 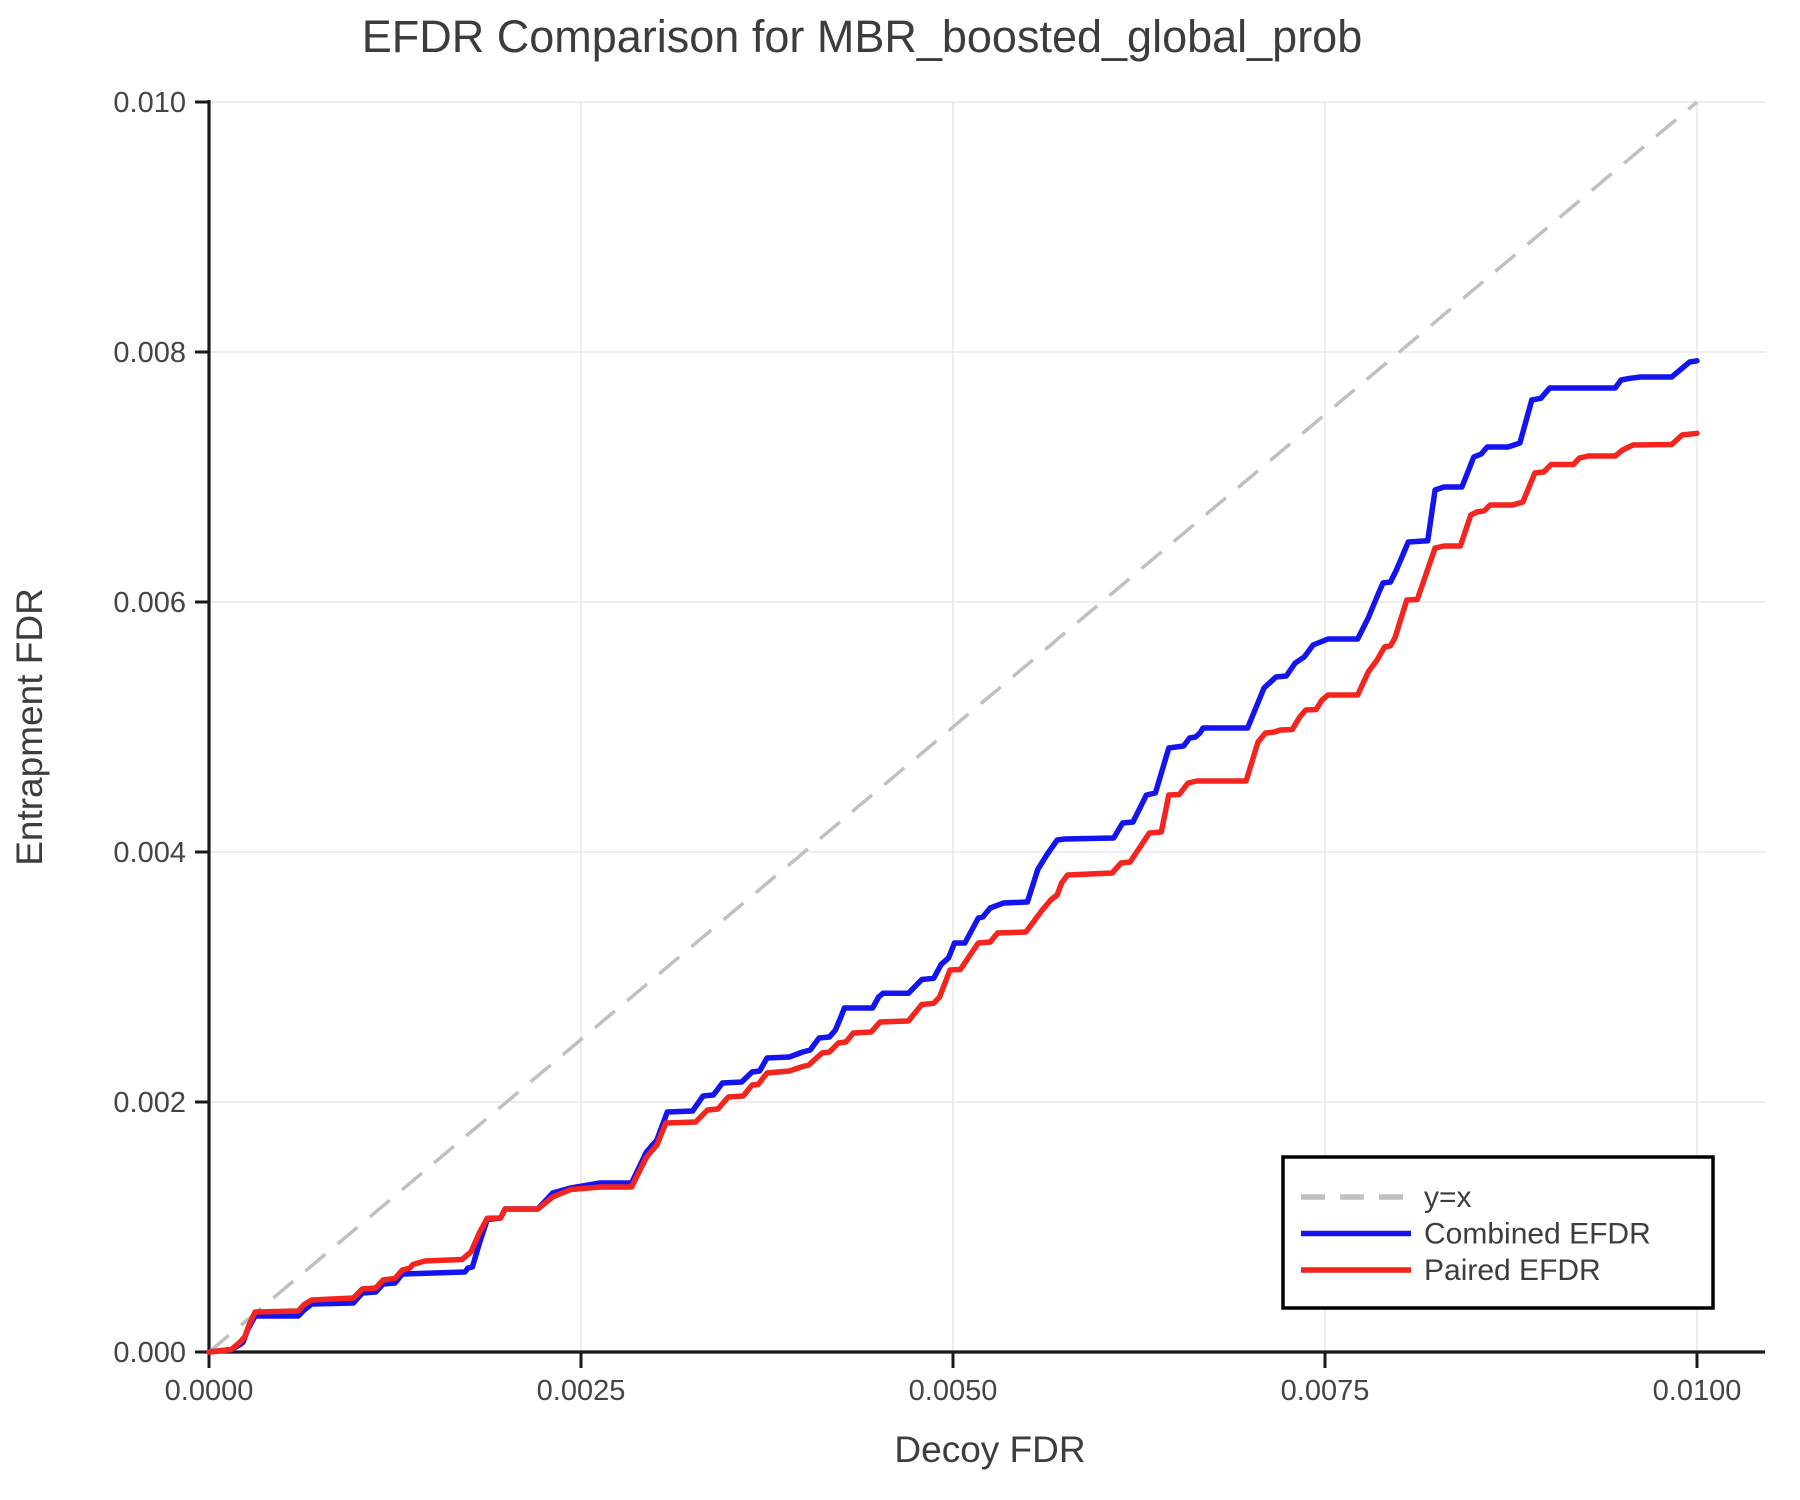 What do you see at coordinates (149, 1103) in the screenshot?
I see `y-tick-label: 0.002` at bounding box center [149, 1103].